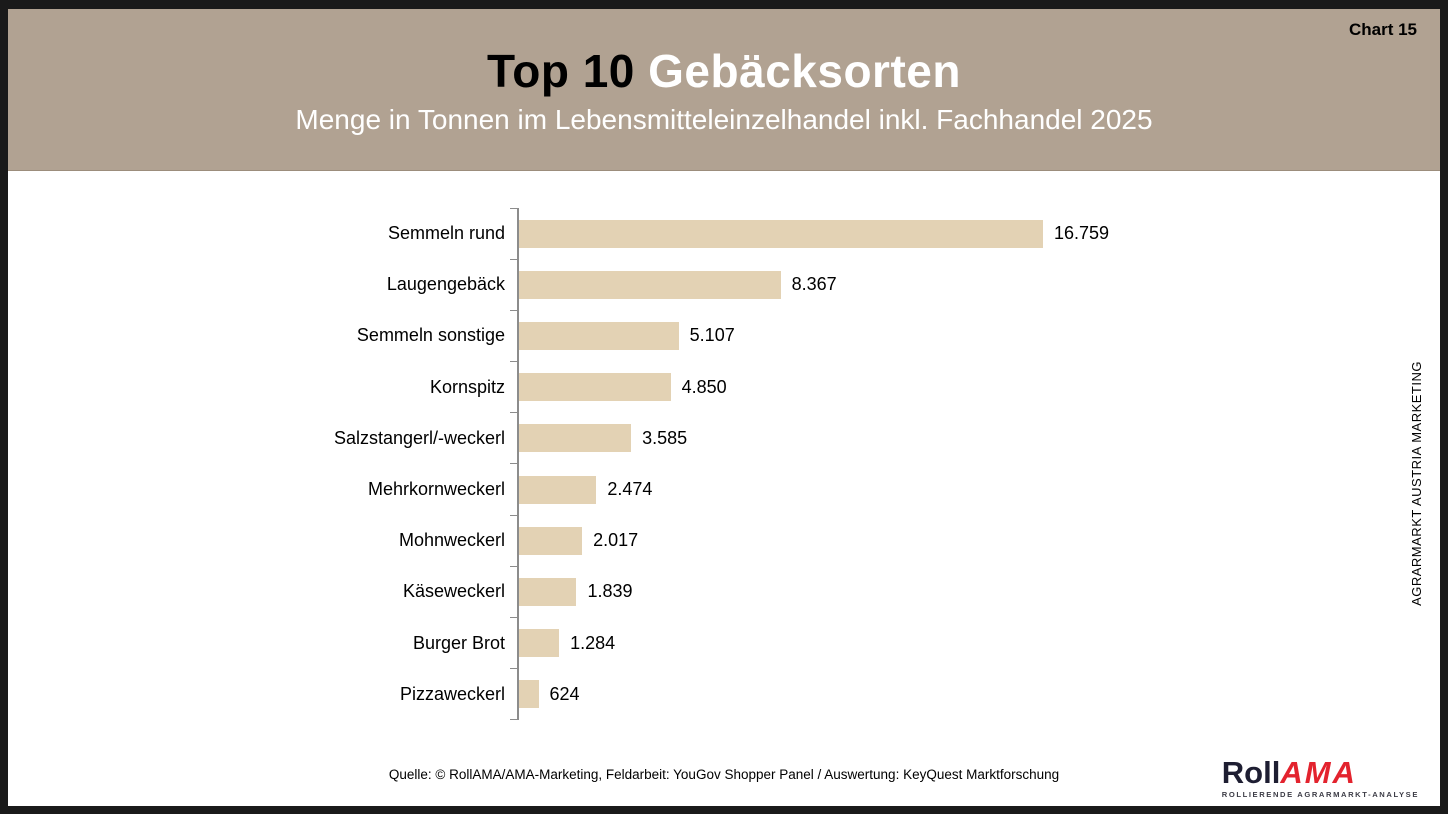 This screenshot has height=814, width=1448. What do you see at coordinates (975, 438) in the screenshot?
I see `bar-track: 3.585` at bounding box center [975, 438].